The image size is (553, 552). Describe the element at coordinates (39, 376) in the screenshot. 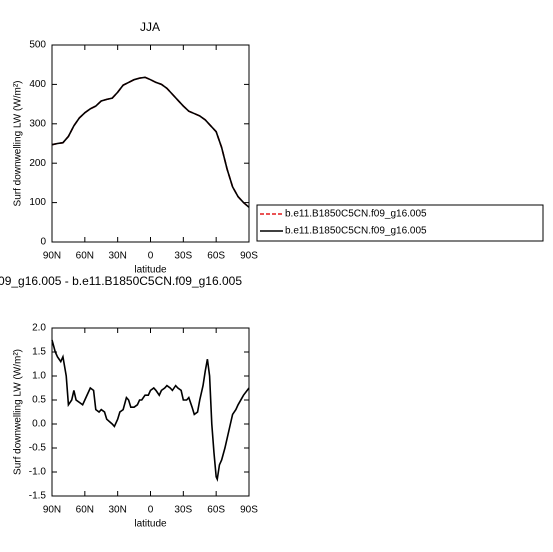

I see `y-tick-label: 1.0` at that location.